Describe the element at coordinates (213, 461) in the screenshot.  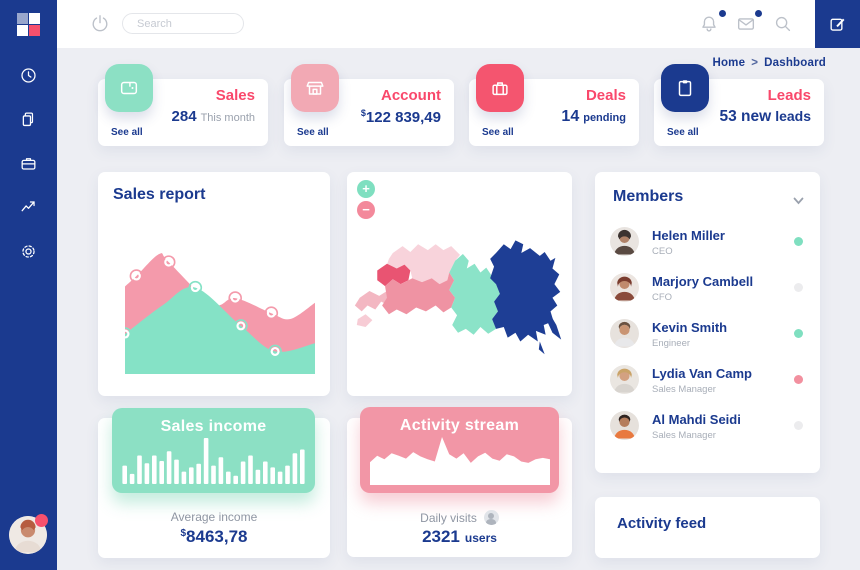
I see `sales-income-bars-chart` at that location.